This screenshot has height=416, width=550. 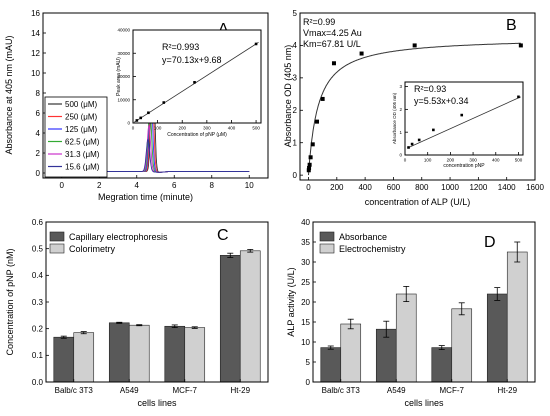 I want to click on panel-d-x-axis-title: cells lines, so click(x=424, y=403).